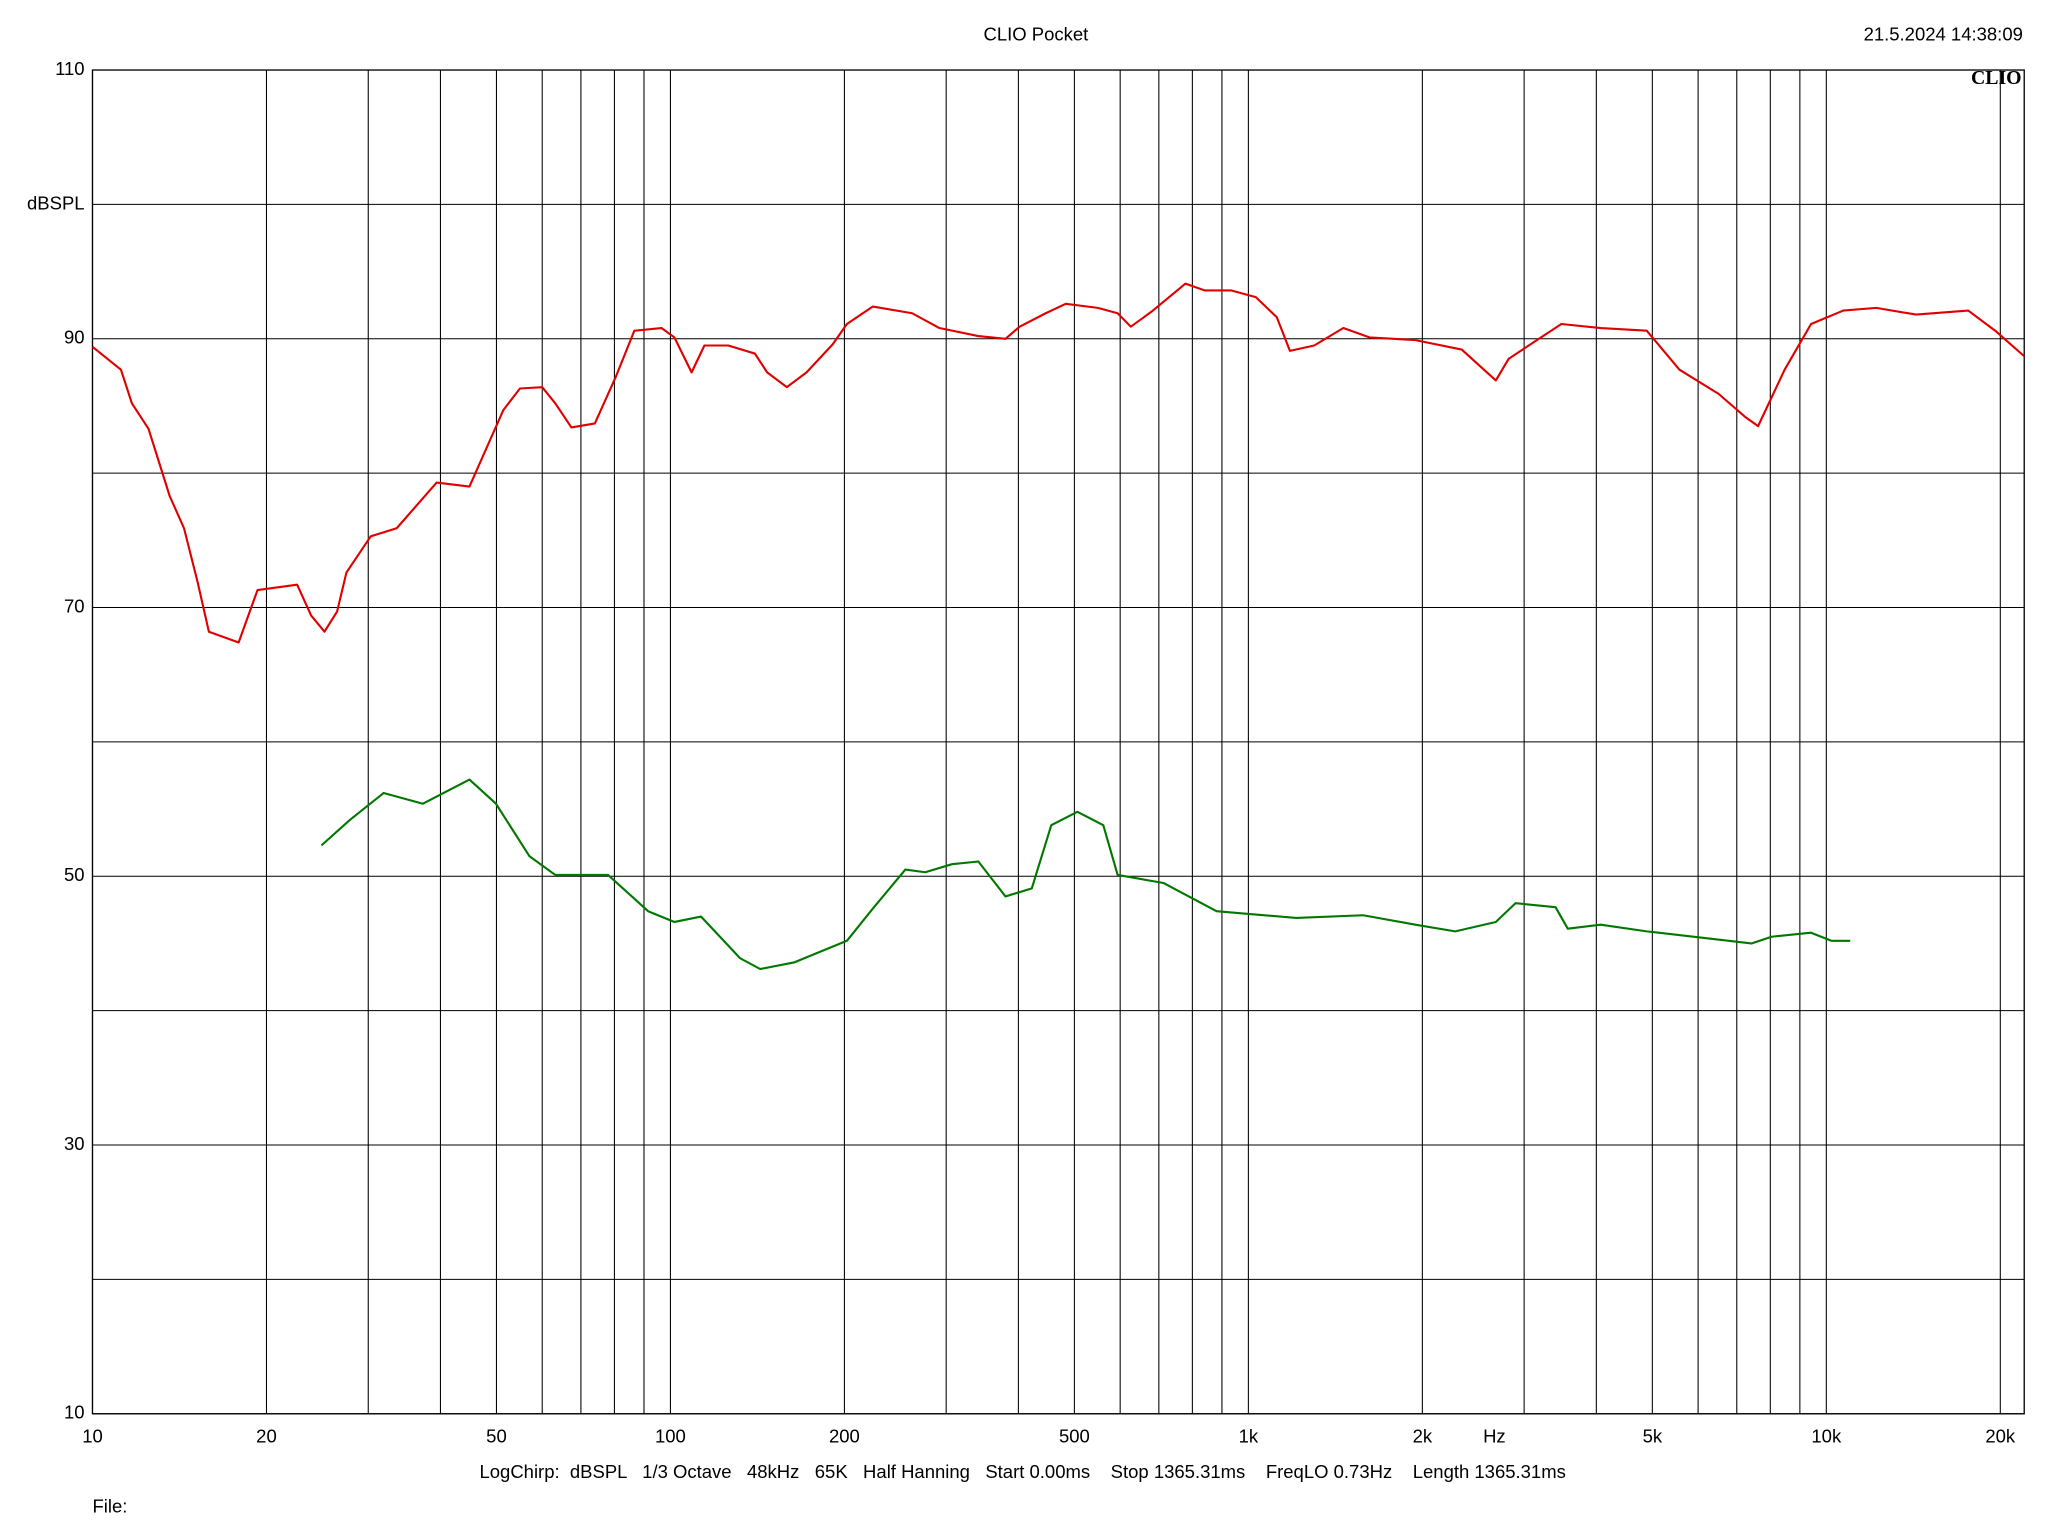 The height and width of the screenshot is (1536, 2048). I want to click on logo: CLIO, so click(1996, 78).